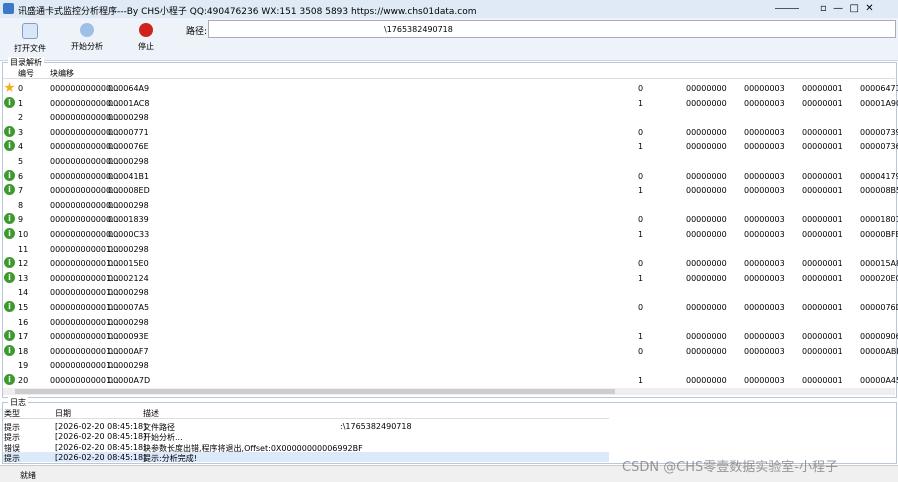  Describe the element at coordinates (23, 322) in the screenshot. I see `cell: 16` at that location.